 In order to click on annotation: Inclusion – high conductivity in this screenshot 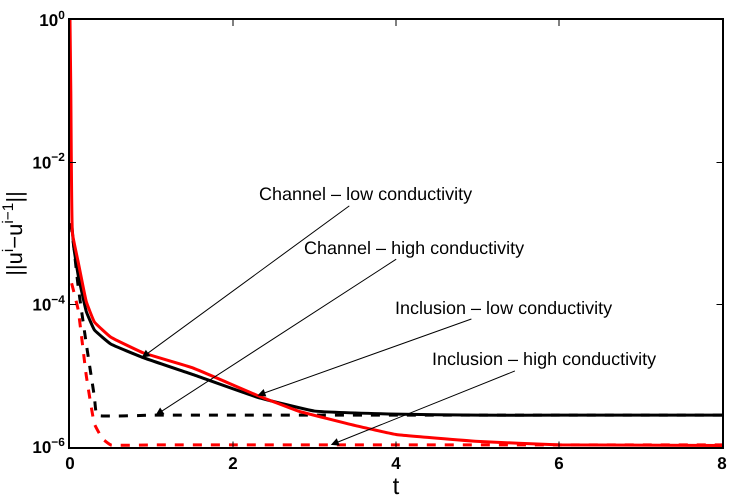, I will do `click(544, 359)`.